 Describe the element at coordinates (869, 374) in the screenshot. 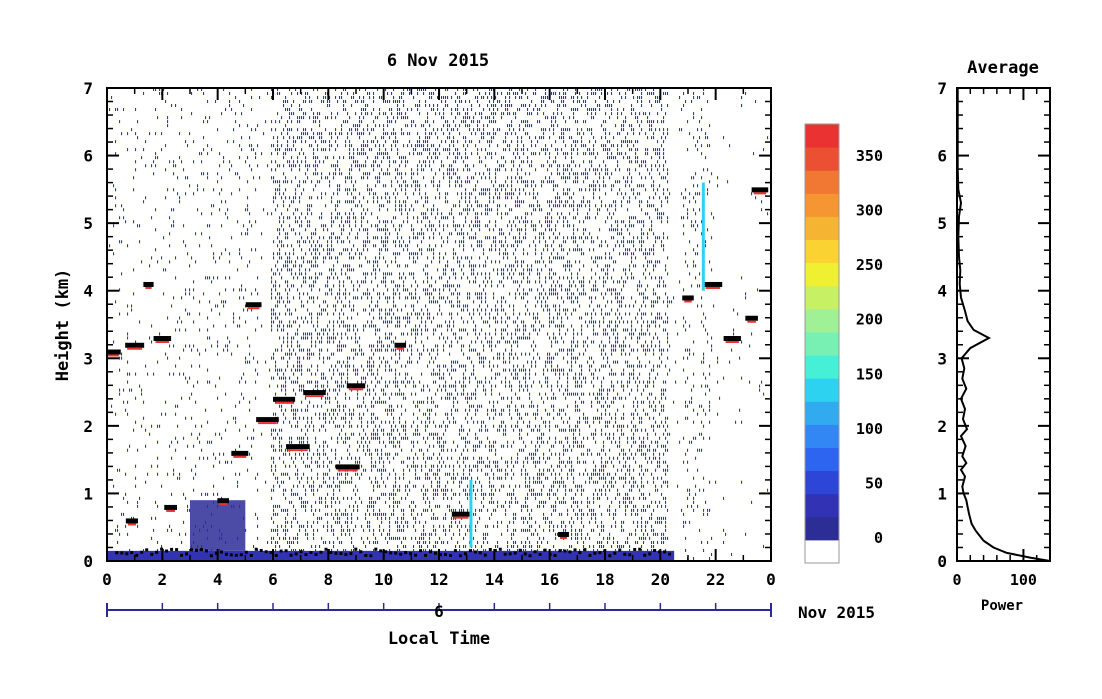

I see `colorbar-tick-label: 150` at that location.